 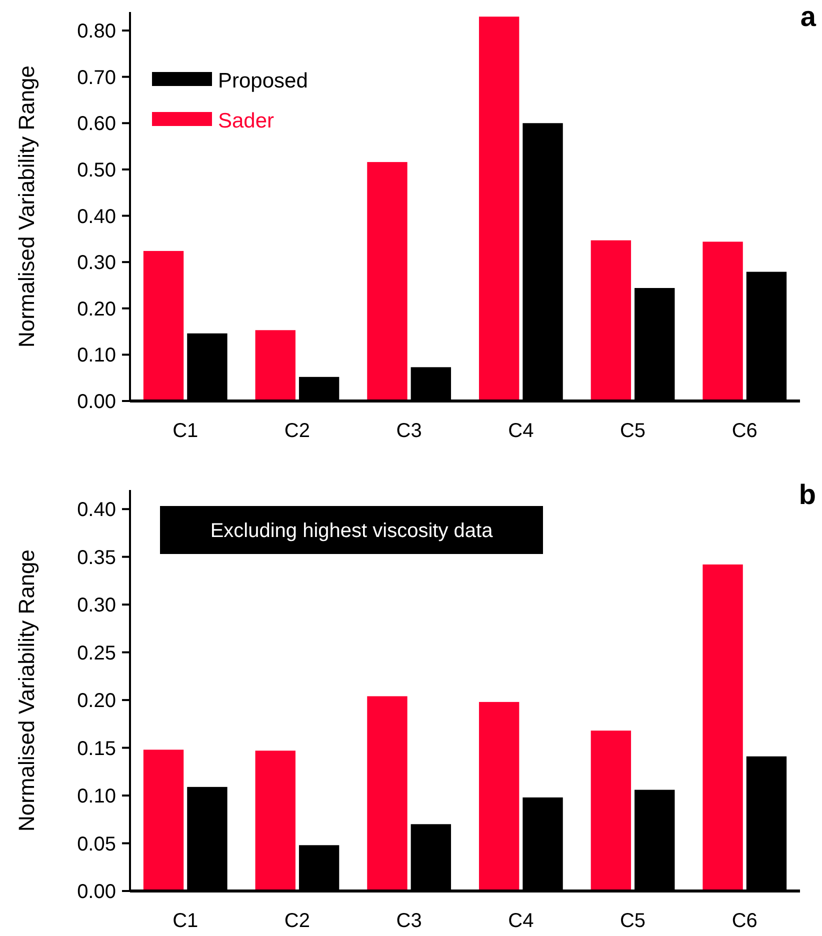 What do you see at coordinates (807, 494) in the screenshot?
I see `annotation: b` at bounding box center [807, 494].